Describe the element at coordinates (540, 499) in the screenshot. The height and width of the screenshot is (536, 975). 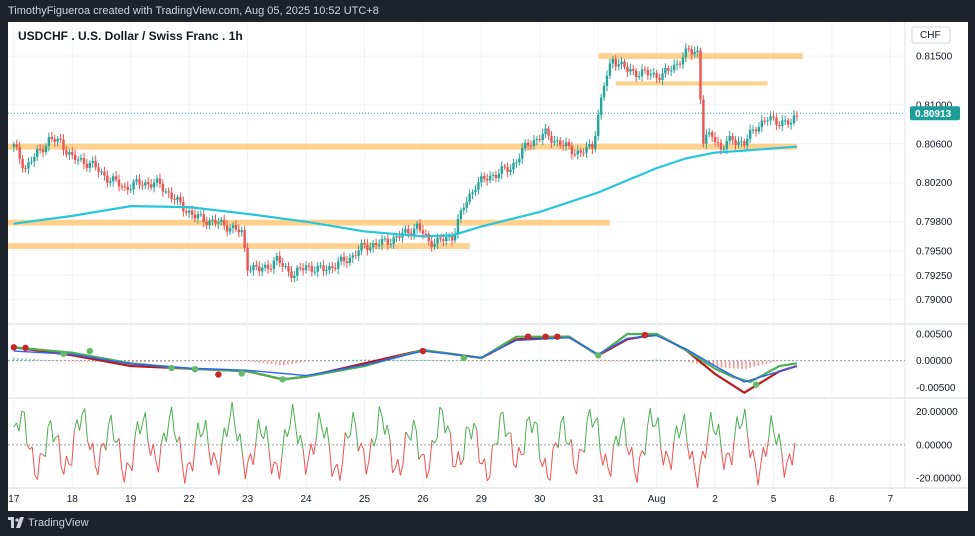
I see `x-tick-label: 30` at that location.